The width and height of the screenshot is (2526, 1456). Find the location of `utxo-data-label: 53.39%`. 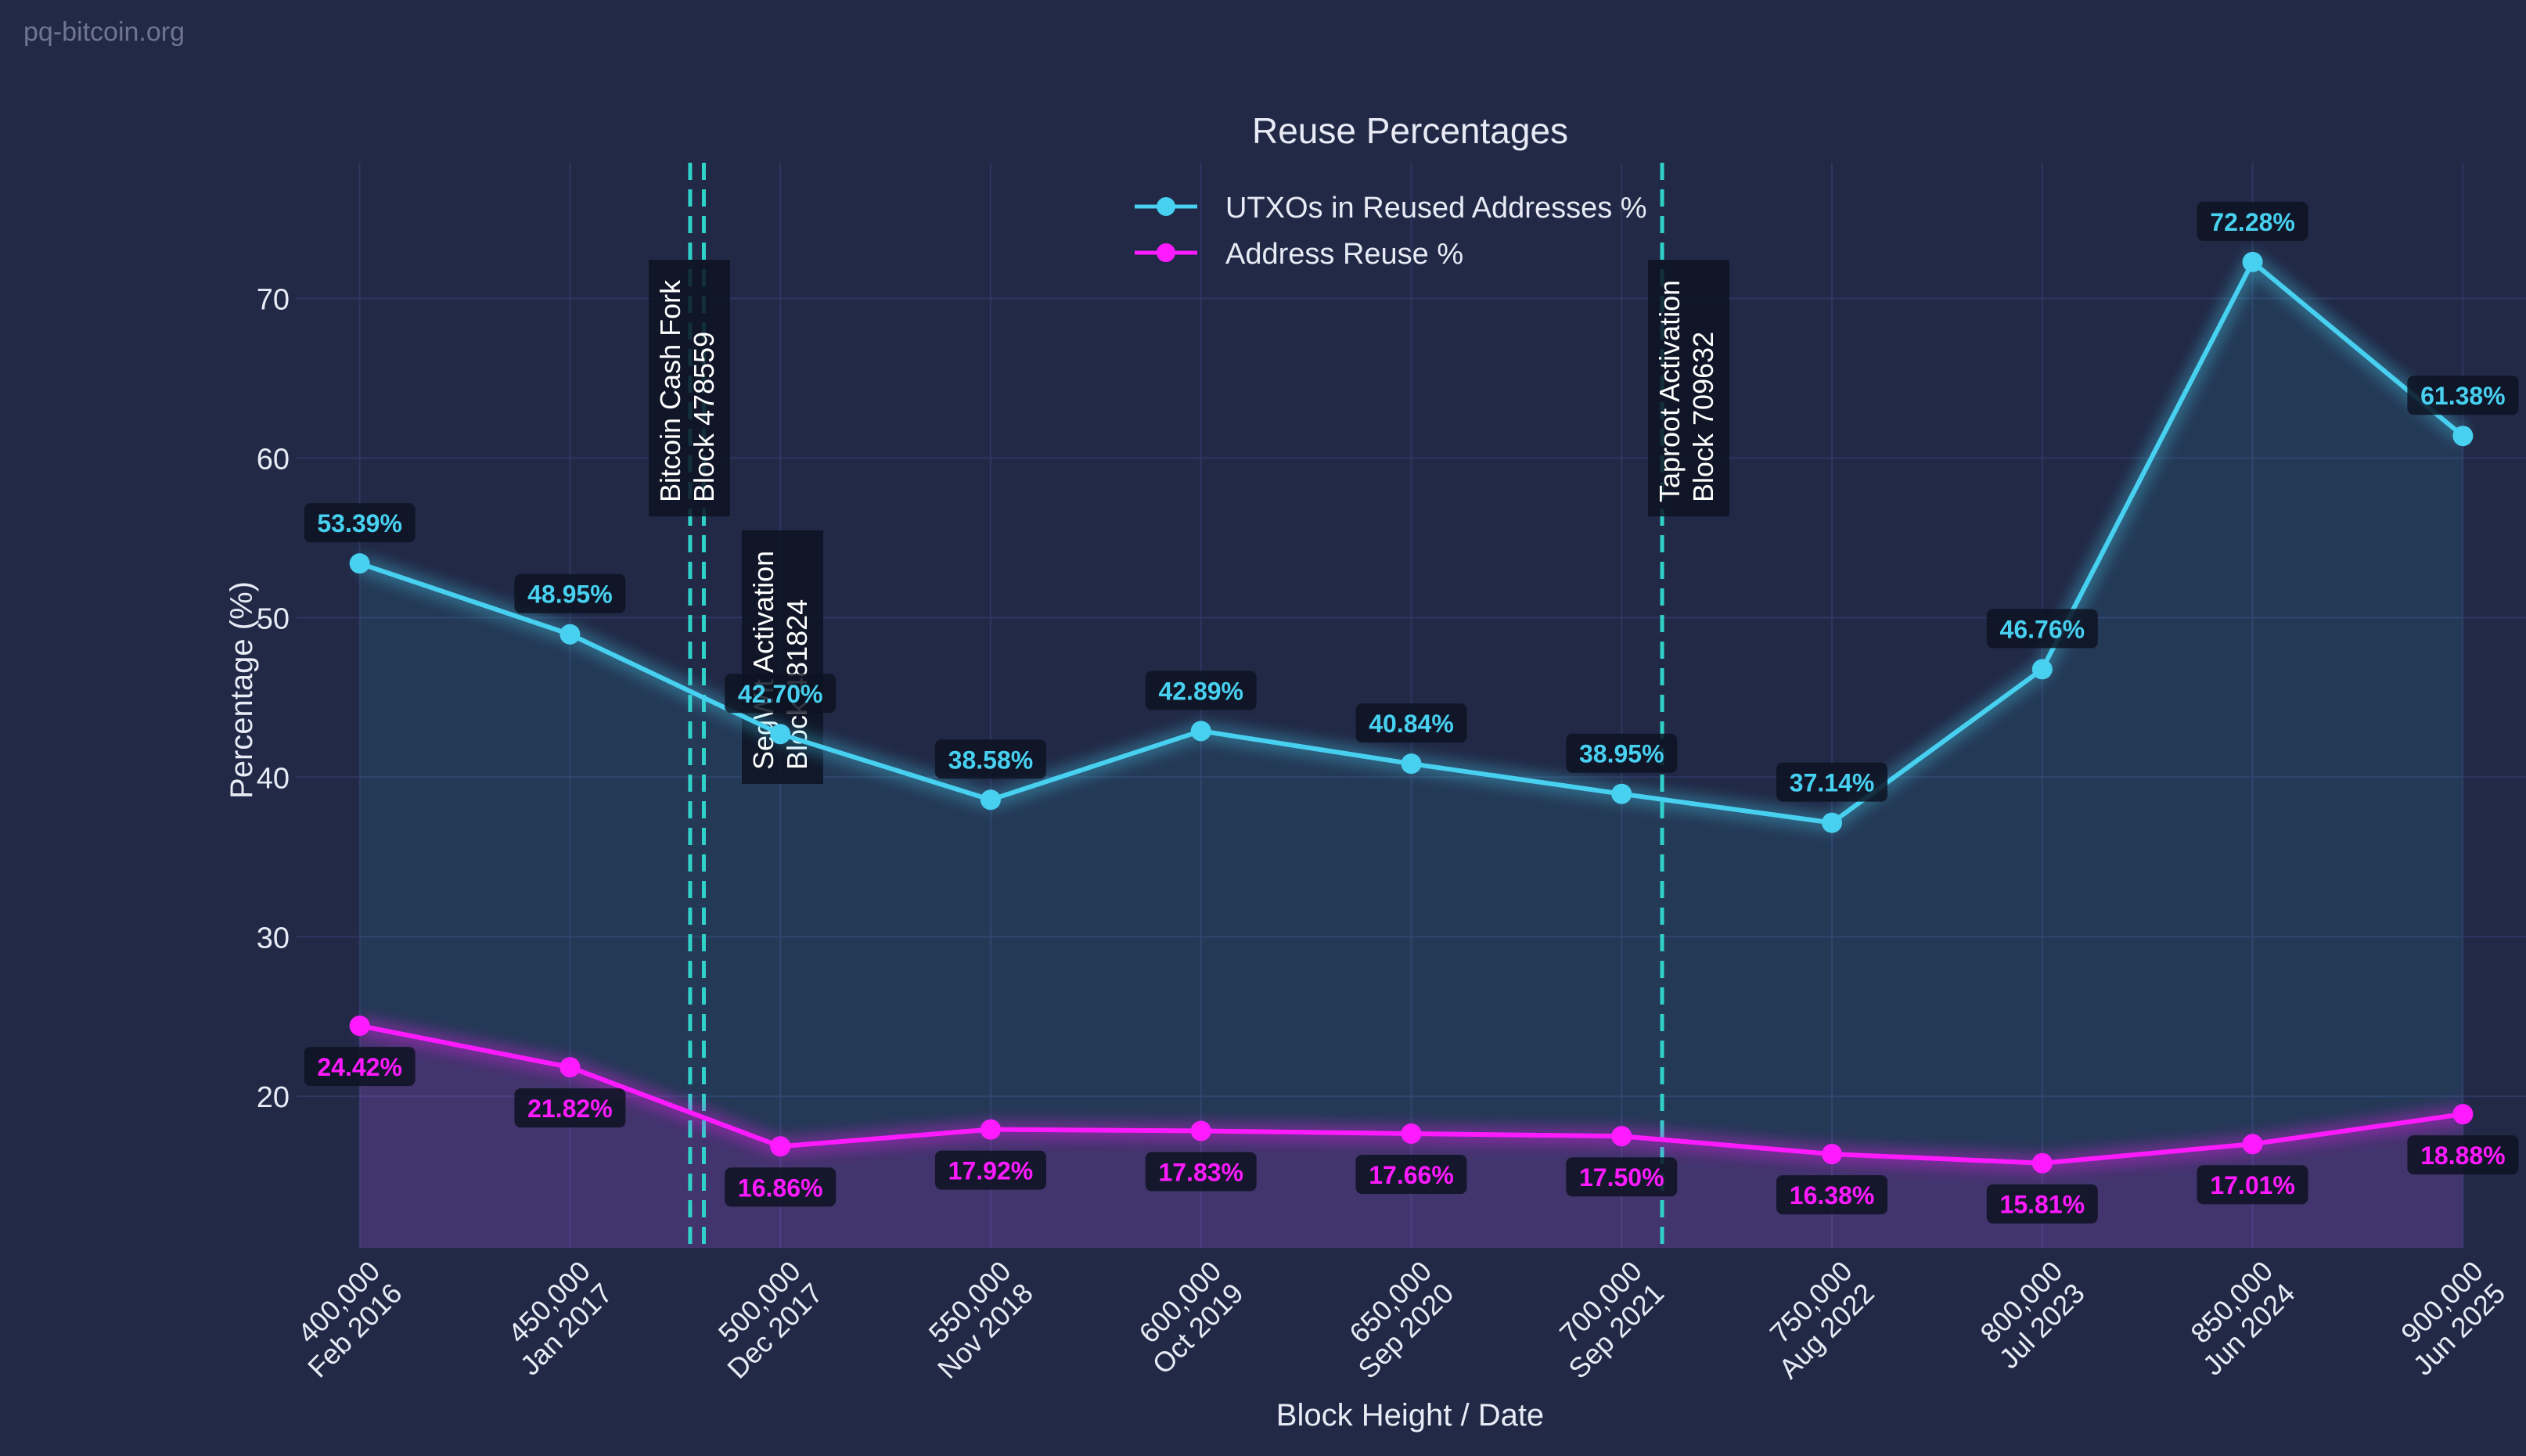

utxo-data-label: 53.39% is located at coordinates (360, 523).